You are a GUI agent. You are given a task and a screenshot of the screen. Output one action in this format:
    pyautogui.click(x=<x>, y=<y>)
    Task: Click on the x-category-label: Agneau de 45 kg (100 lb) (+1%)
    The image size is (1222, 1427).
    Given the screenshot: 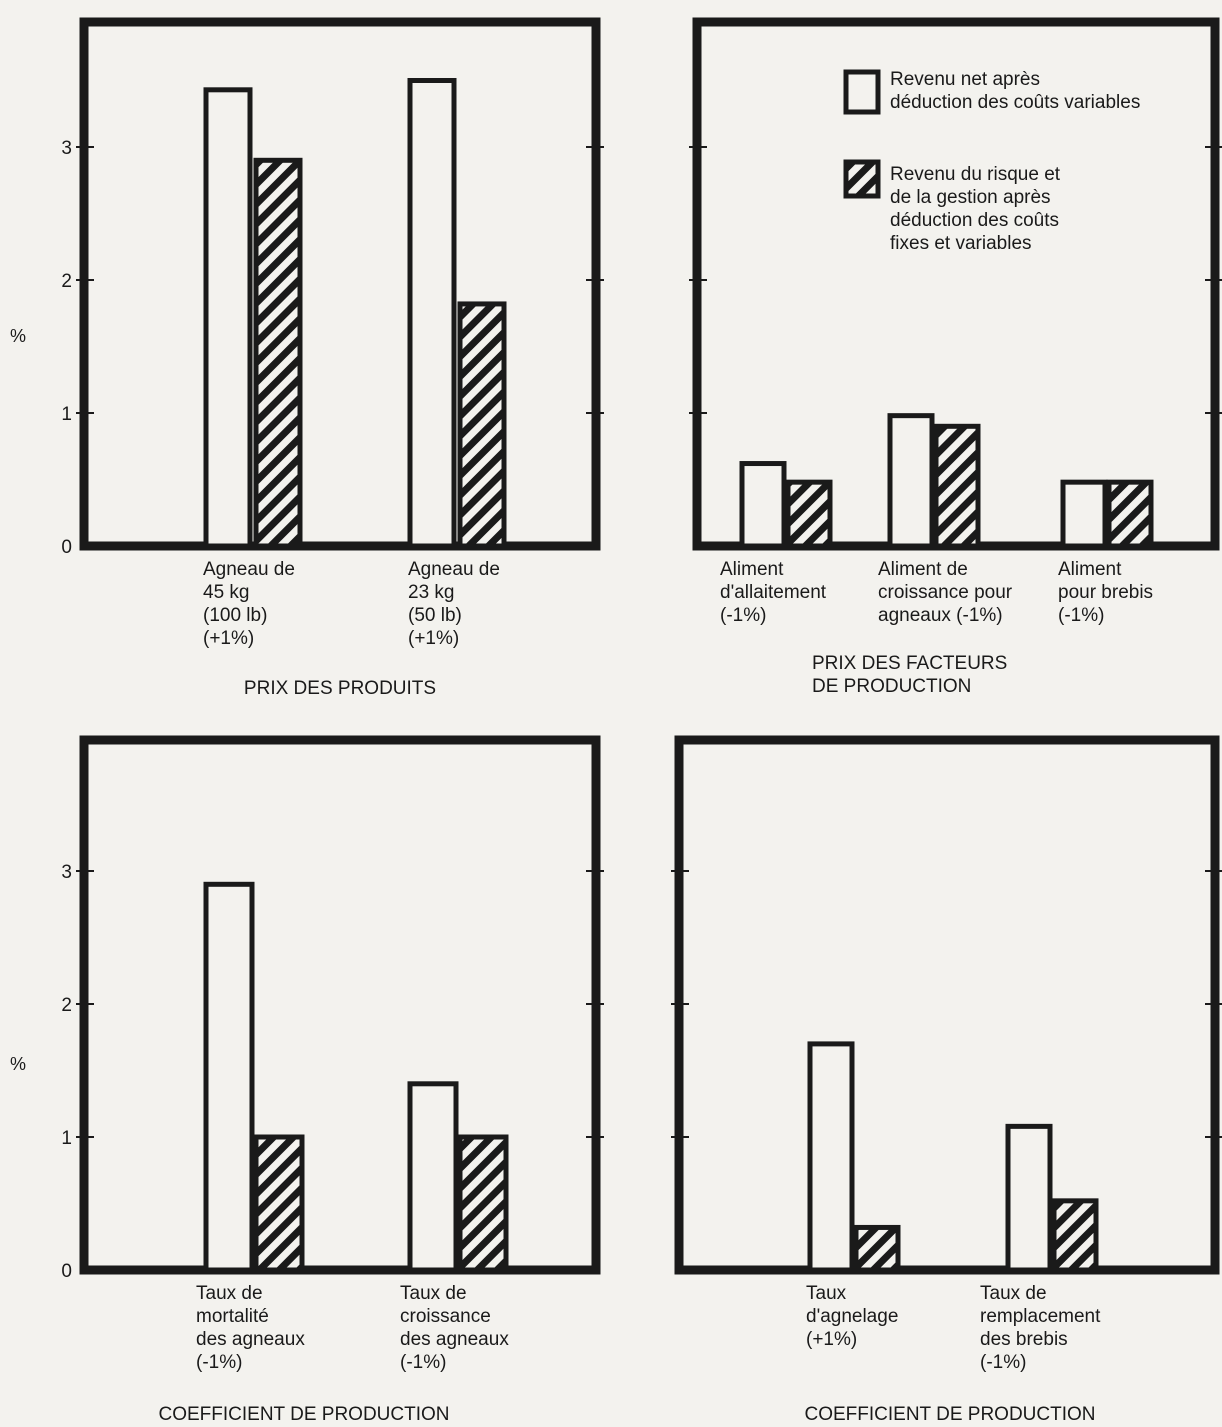 What is the action you would take?
    pyautogui.click(x=249, y=604)
    